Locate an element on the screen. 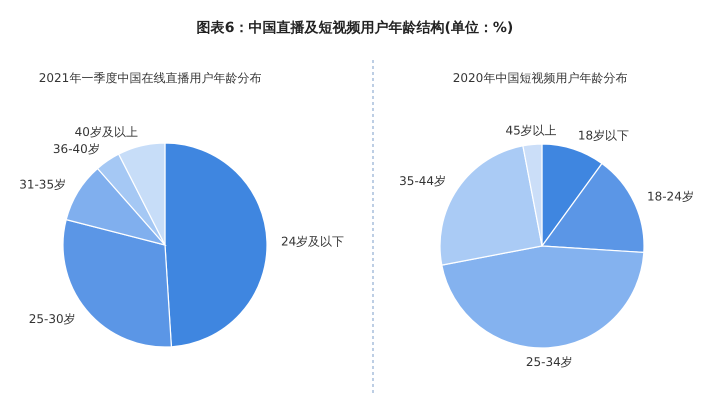 The height and width of the screenshot is (416, 711). slice-label: 45岁以上 is located at coordinates (531, 131).